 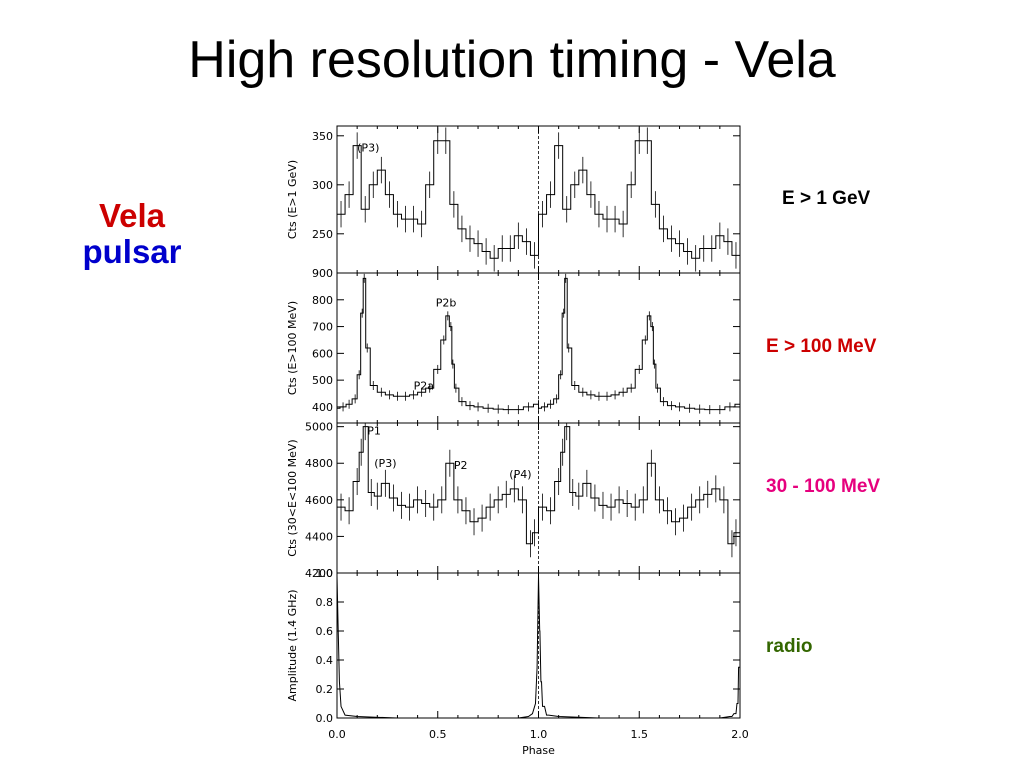 I want to click on x-tick-label: 0.5, so click(x=438, y=734).